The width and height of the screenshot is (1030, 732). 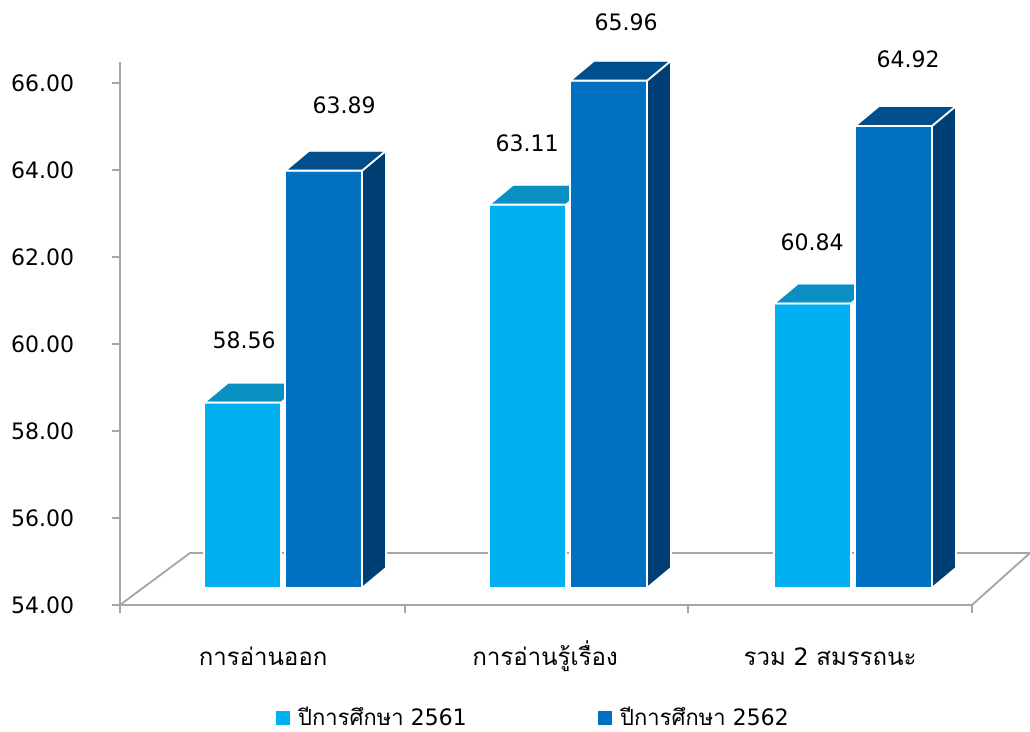 I want to click on y-tick-label: 64.00, so click(x=42, y=171).